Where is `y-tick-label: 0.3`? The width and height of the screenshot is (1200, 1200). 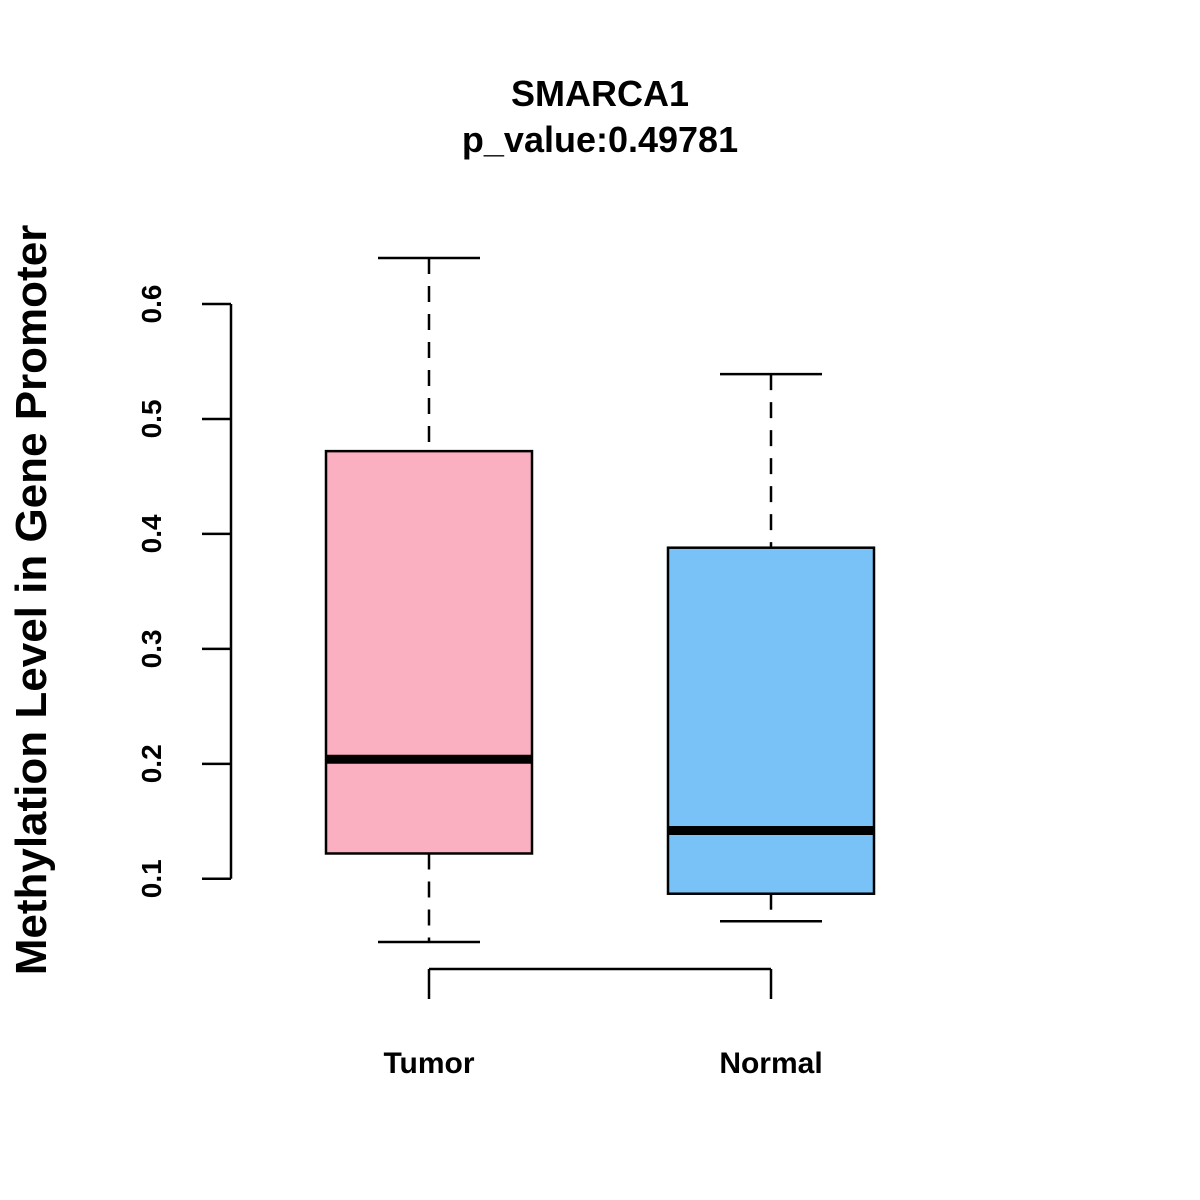 y-tick-label: 0.3 is located at coordinates (151, 648).